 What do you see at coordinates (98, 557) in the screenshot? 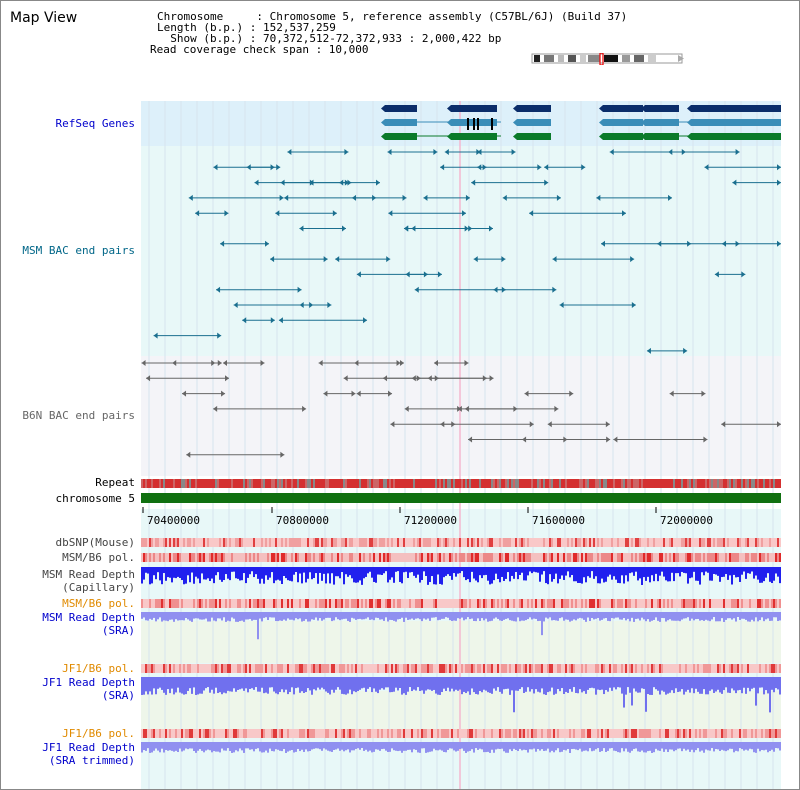
I see `msm-b6-pol-label: MSM/B6 pol.` at bounding box center [98, 557].